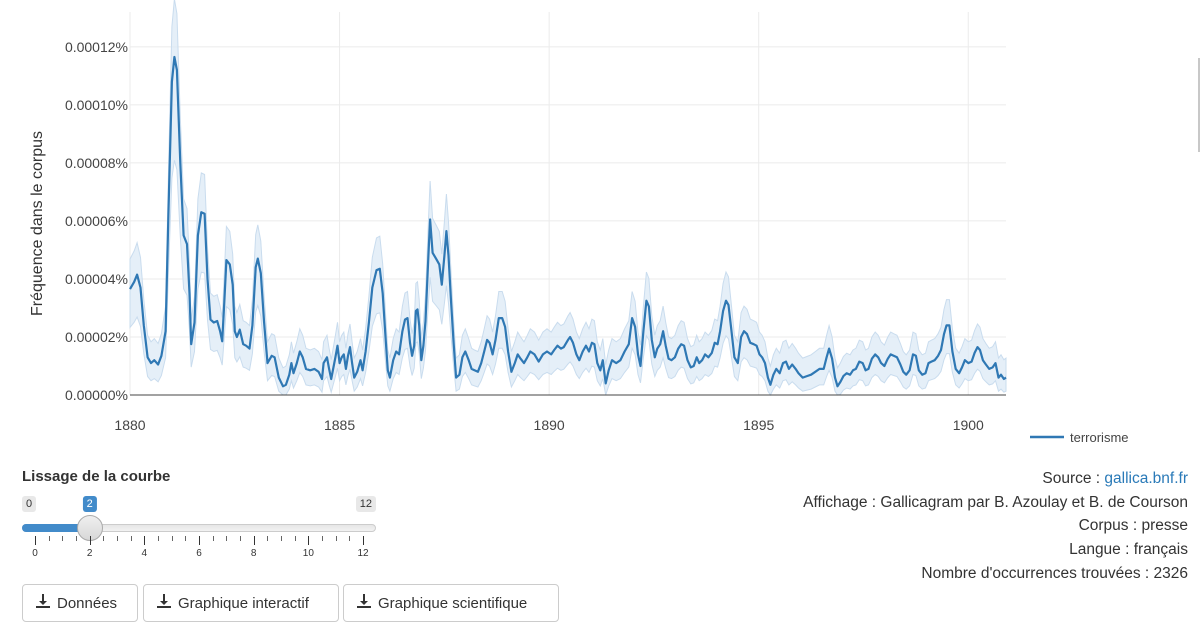 The height and width of the screenshot is (625, 1200). I want to click on y-tick-label: 0.00006%, so click(96, 221).